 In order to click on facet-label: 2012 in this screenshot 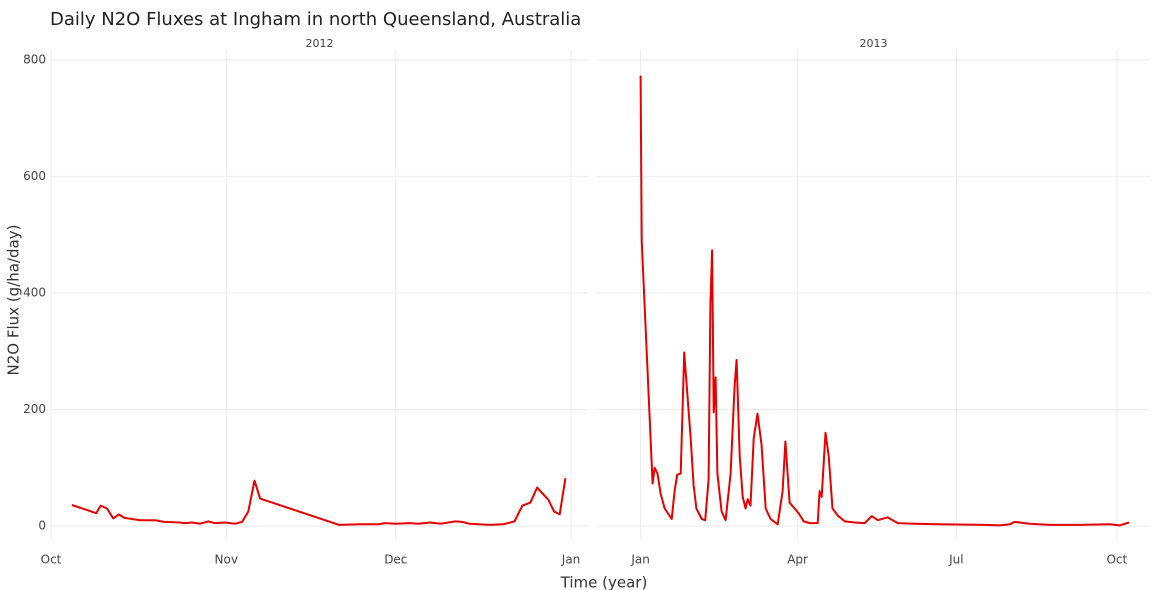, I will do `click(320, 43)`.